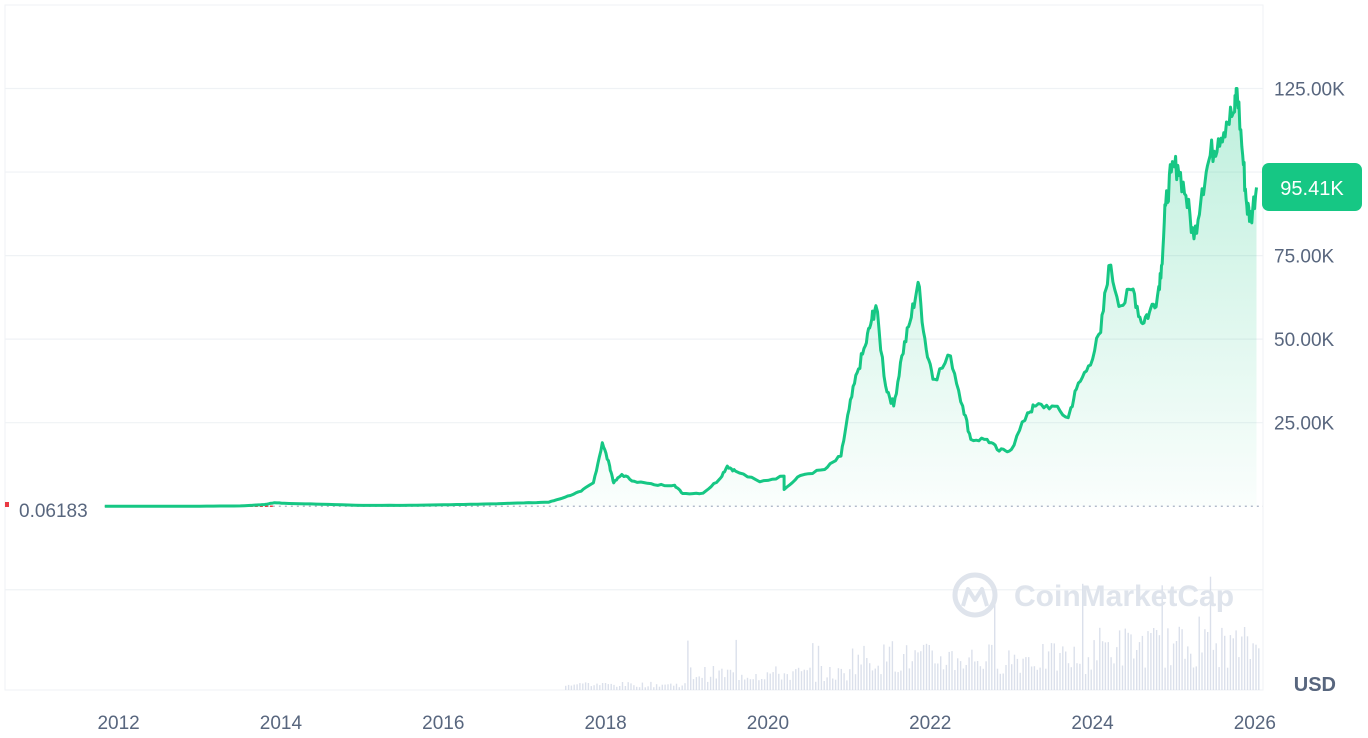 The width and height of the screenshot is (1368, 738). What do you see at coordinates (1315, 685) in the screenshot?
I see `currency-label: USD` at bounding box center [1315, 685].